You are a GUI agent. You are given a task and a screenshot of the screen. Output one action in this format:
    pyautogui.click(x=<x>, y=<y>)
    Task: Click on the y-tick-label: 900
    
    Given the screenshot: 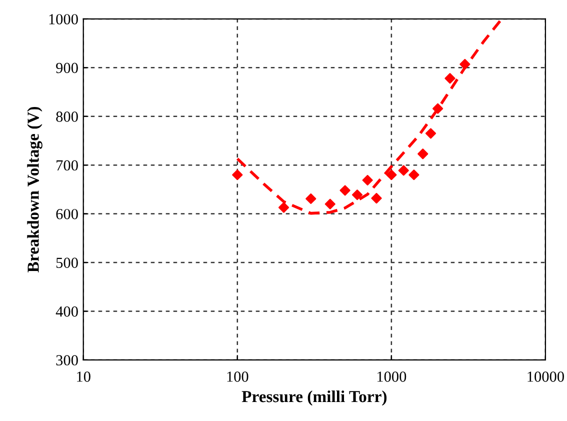 What is the action you would take?
    pyautogui.click(x=67, y=68)
    